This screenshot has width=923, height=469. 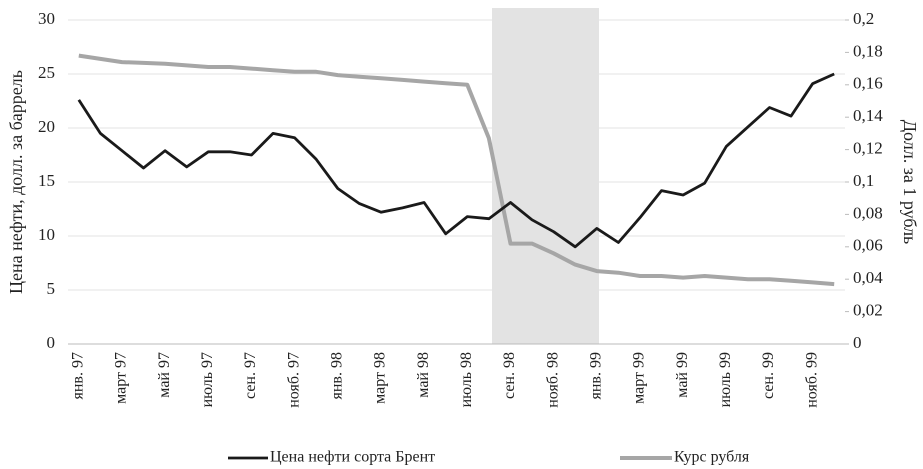 What do you see at coordinates (46, 72) in the screenshot?
I see `y-tick-label: 25` at bounding box center [46, 72].